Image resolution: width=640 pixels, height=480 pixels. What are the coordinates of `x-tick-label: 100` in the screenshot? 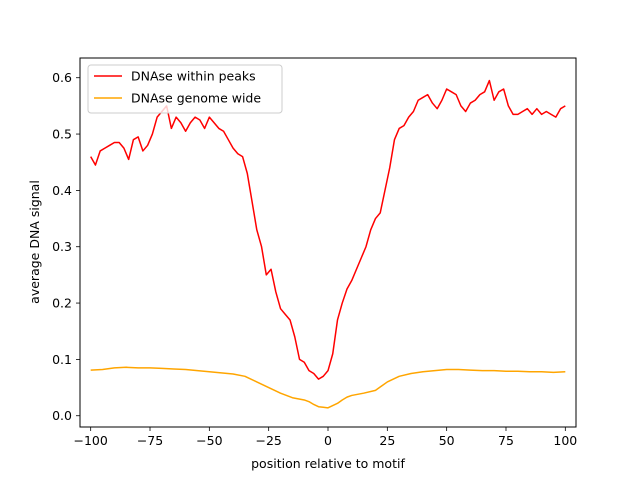 It's located at (565, 440).